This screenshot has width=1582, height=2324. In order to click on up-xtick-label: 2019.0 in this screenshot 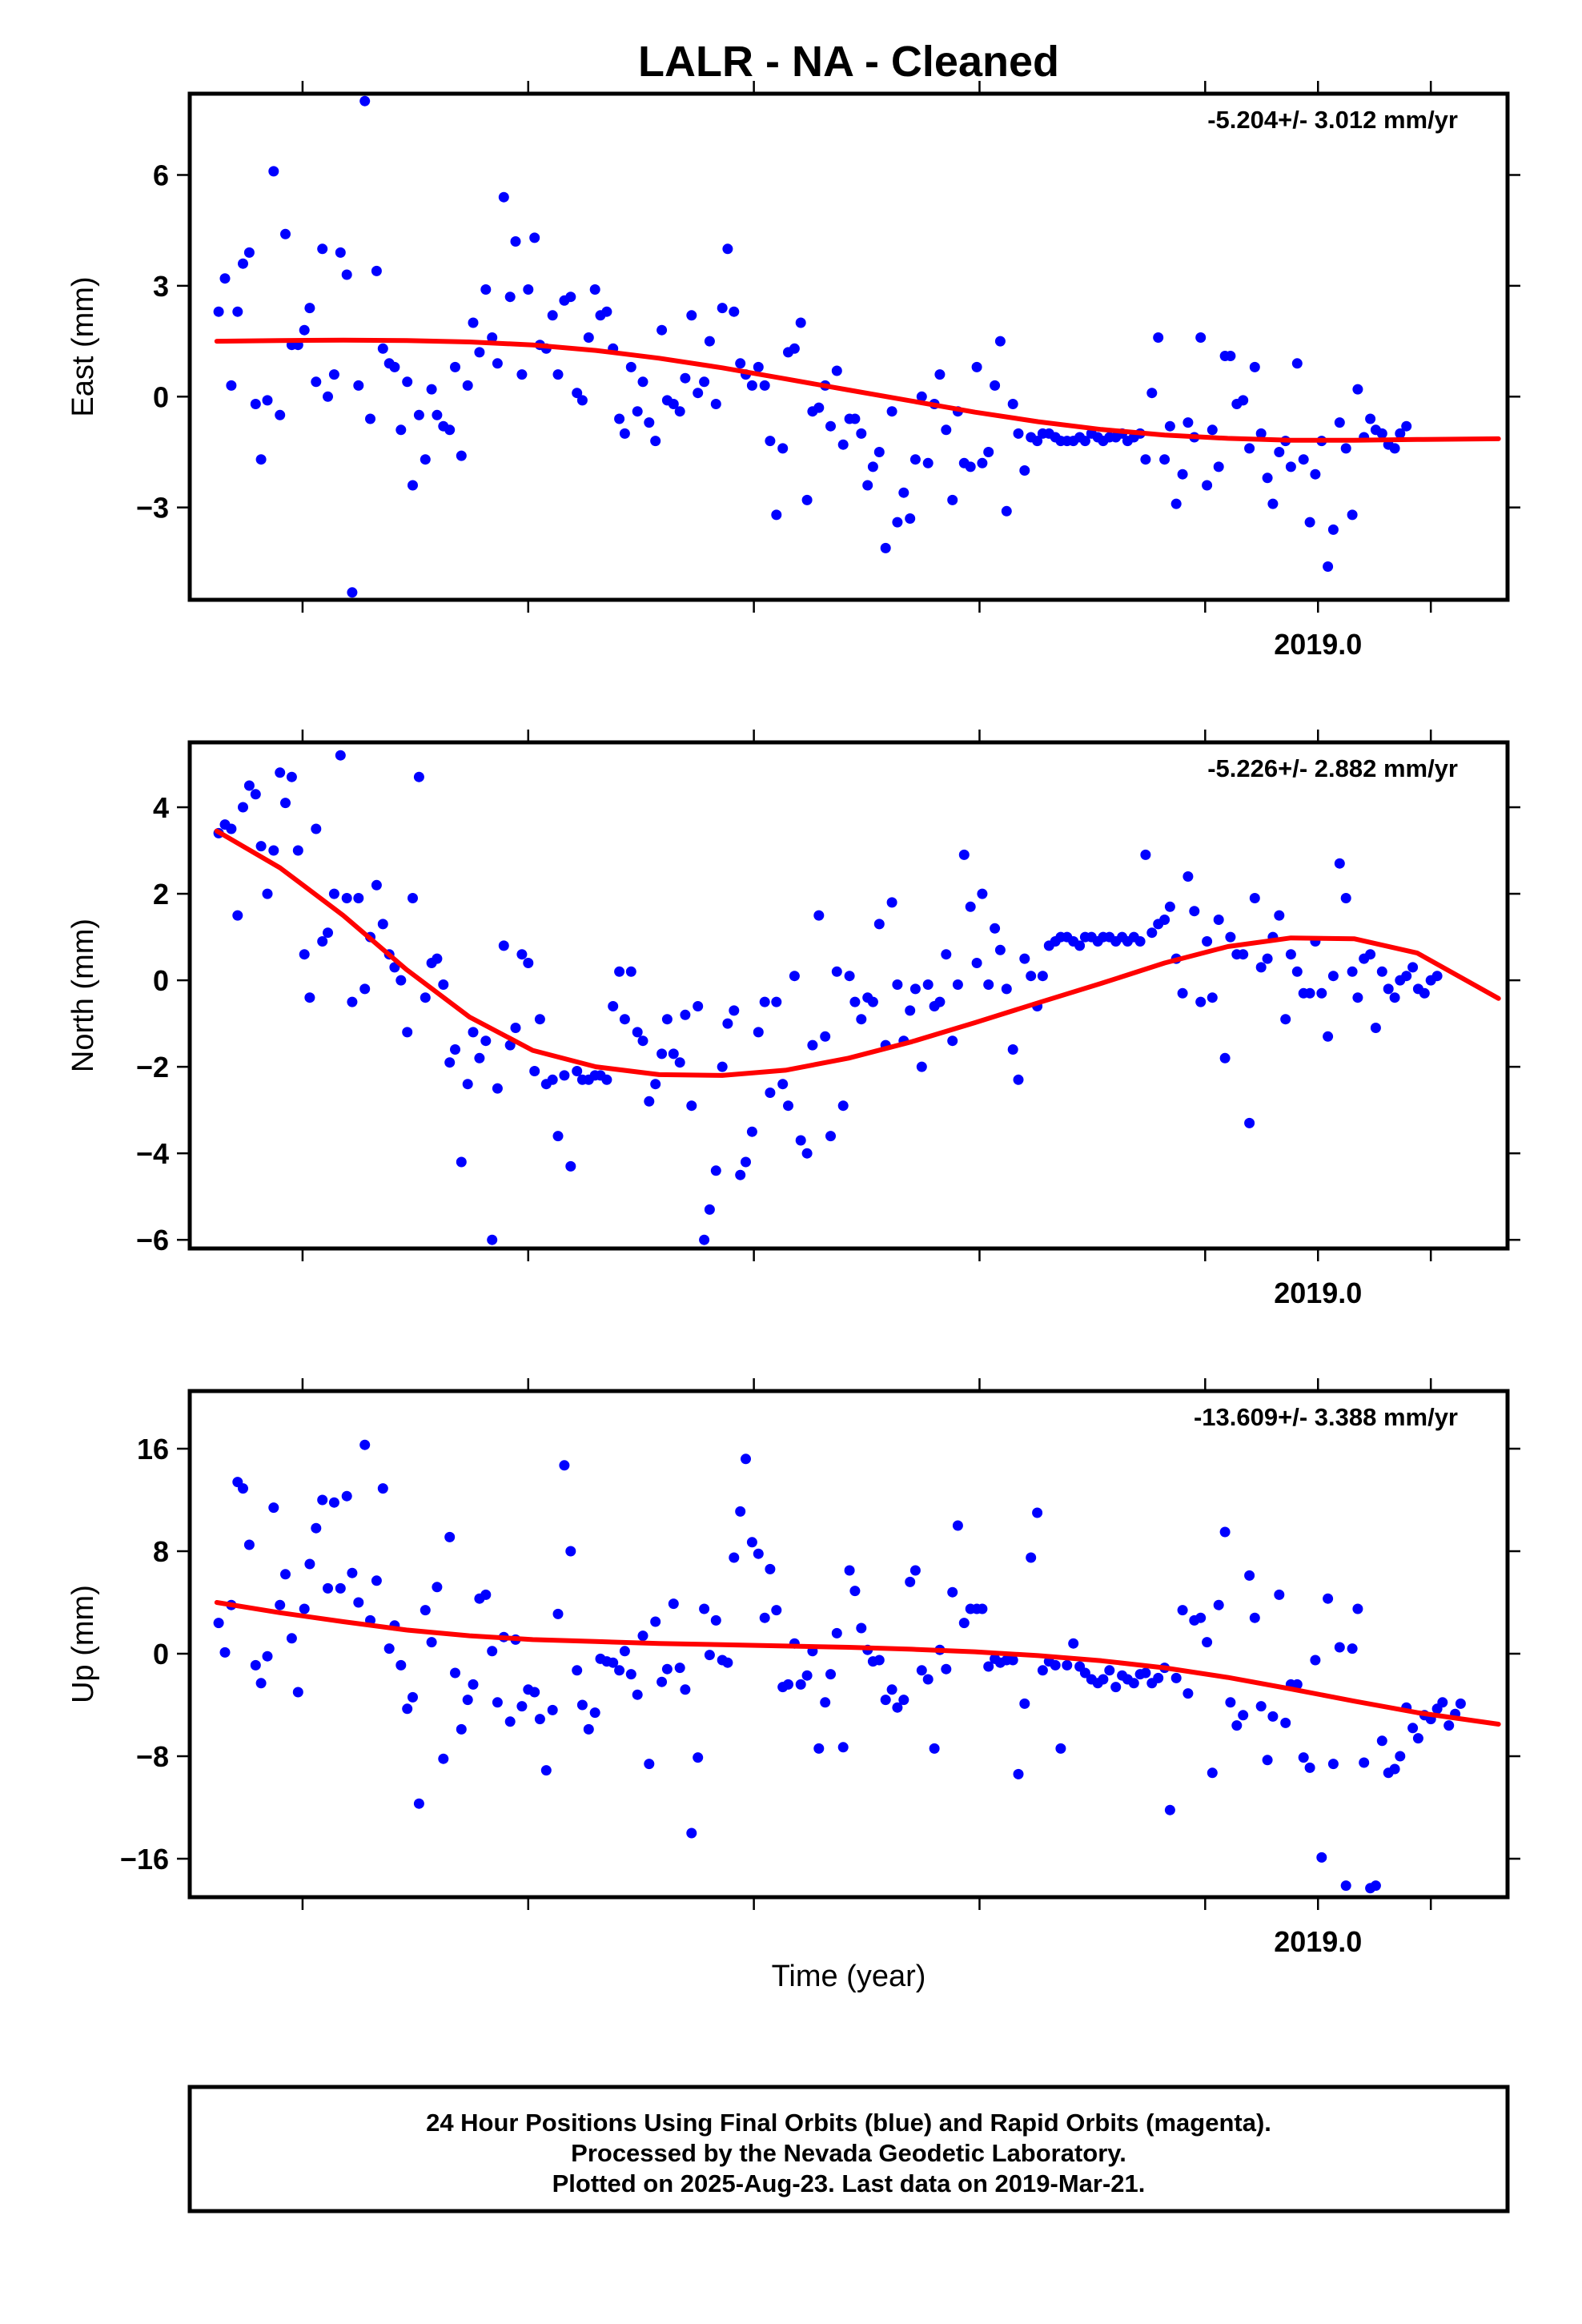, I will do `click(1318, 1942)`.